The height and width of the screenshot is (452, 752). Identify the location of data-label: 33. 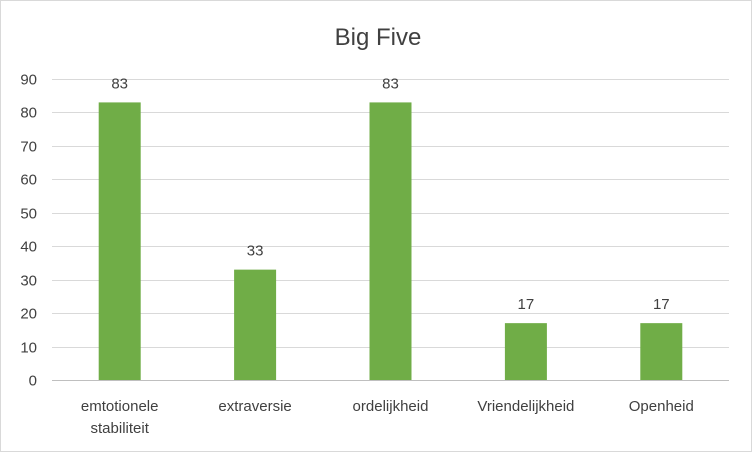
(255, 251).